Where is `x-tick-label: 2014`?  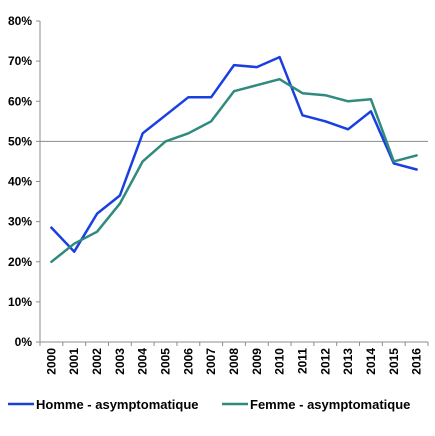 x-tick-label: 2014 is located at coordinates (371, 361).